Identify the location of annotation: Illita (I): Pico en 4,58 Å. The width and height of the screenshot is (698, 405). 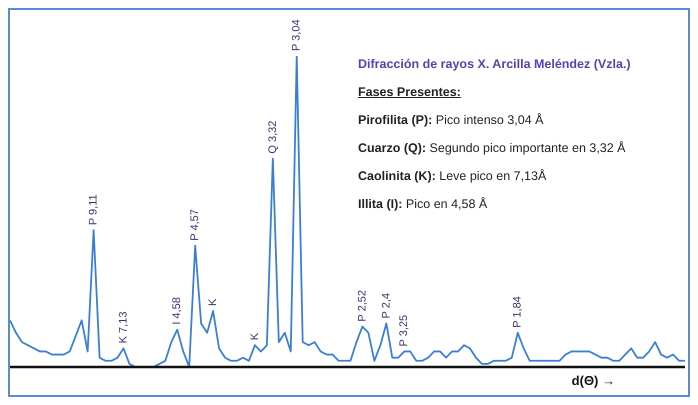
(423, 204).